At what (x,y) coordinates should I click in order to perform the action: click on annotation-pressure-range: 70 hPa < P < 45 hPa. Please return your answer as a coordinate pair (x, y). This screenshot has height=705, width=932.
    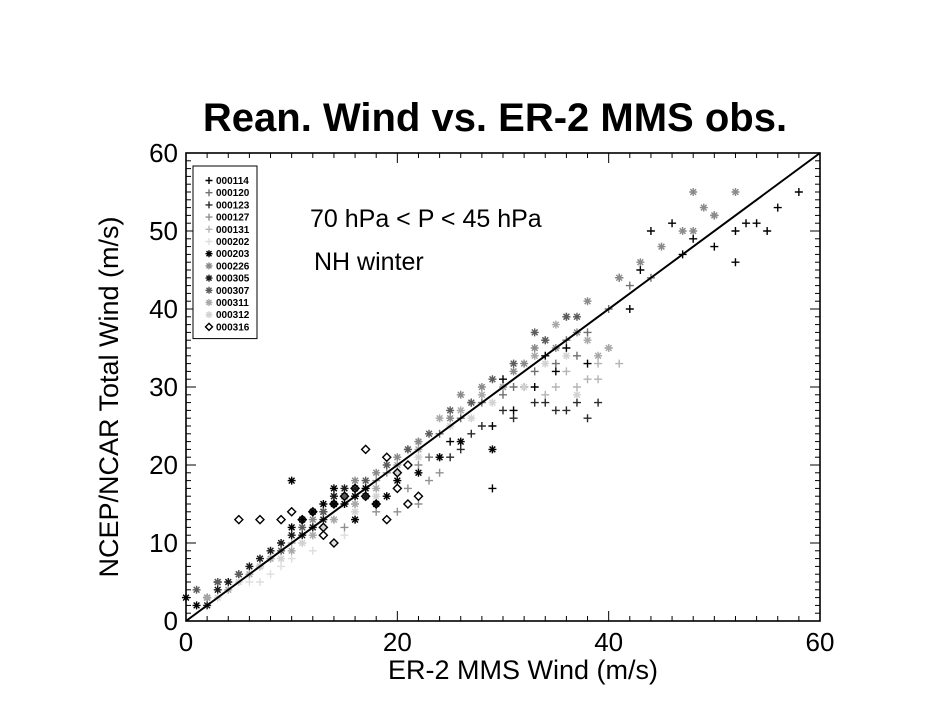
    Looking at the image, I should click on (426, 219).